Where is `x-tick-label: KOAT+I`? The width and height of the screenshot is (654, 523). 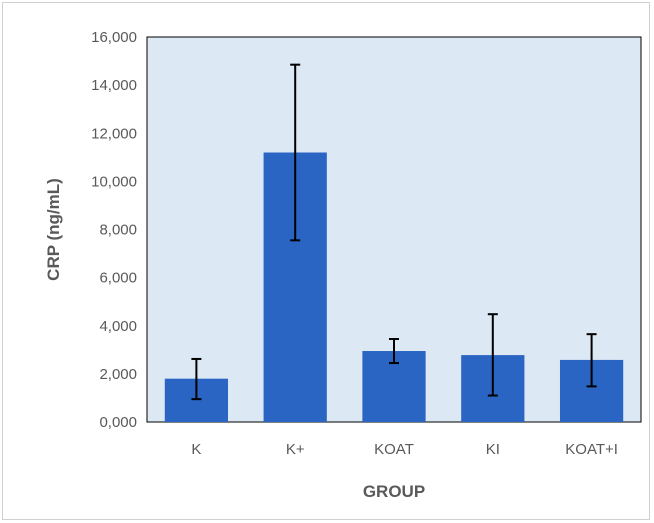
x-tick-label: KOAT+I is located at coordinates (591, 449).